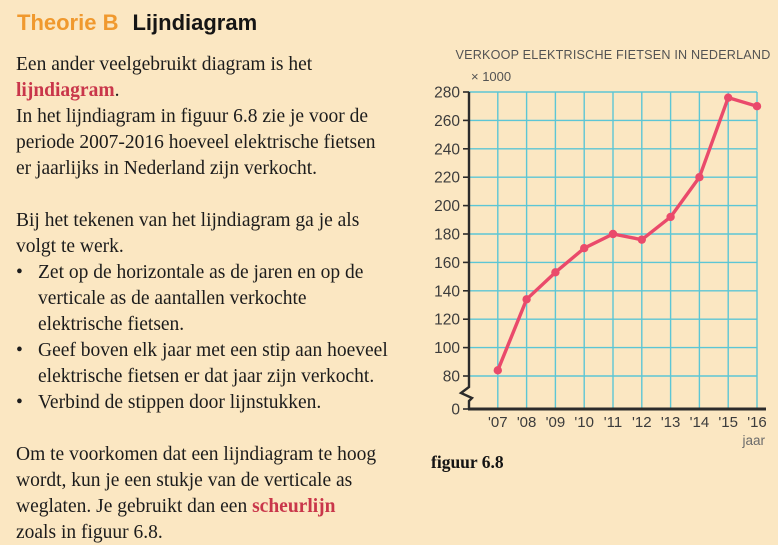  What do you see at coordinates (223, 247) in the screenshot?
I see `text-line: volgt te werk.` at bounding box center [223, 247].